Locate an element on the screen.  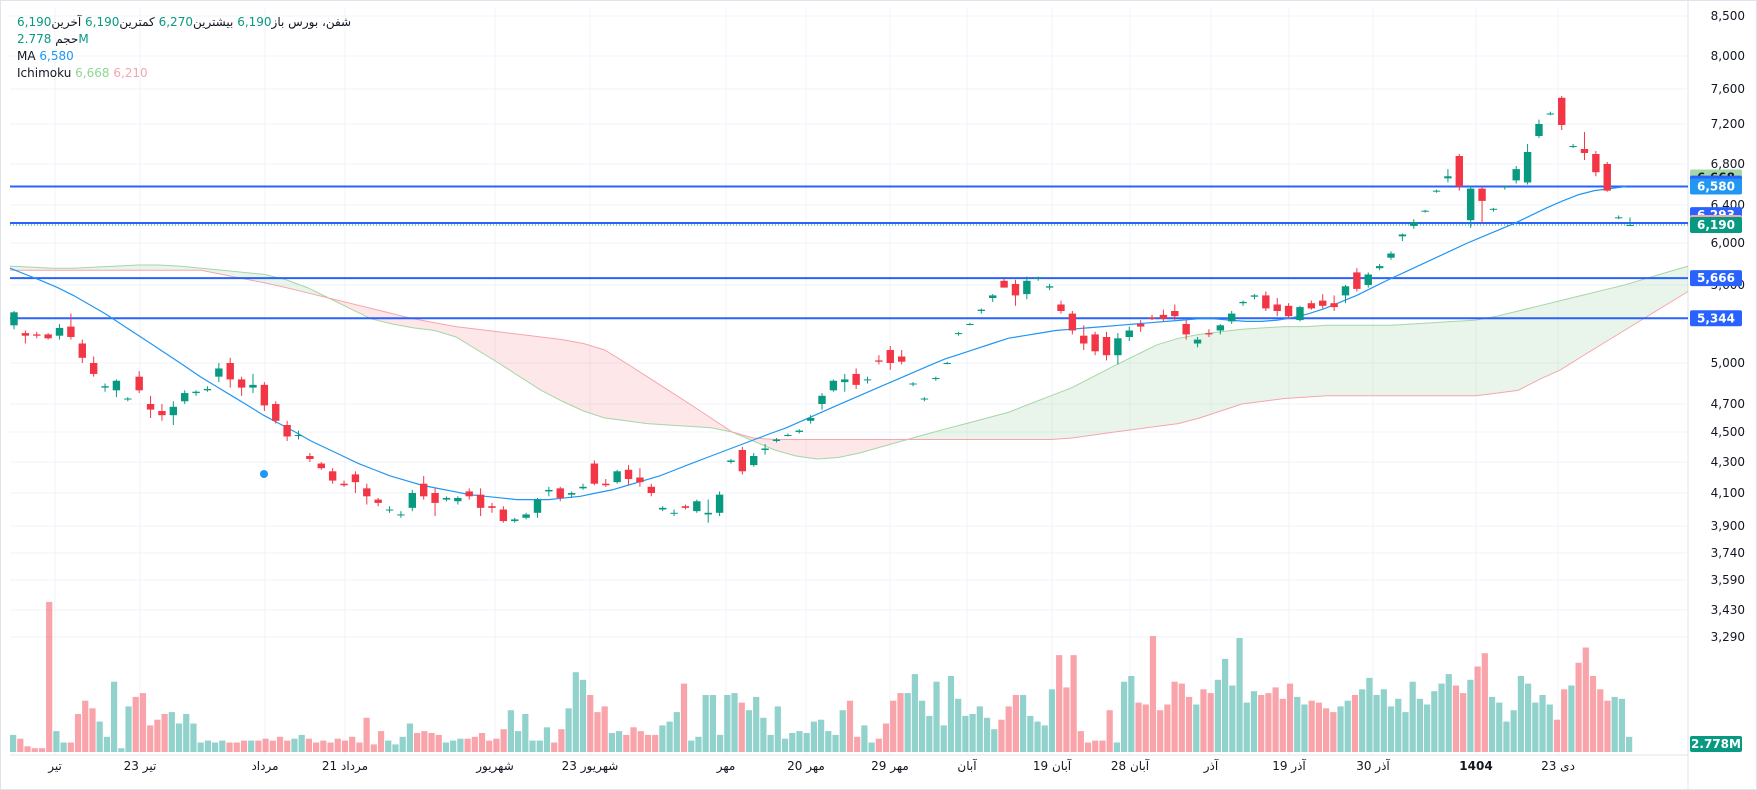
x-tick-label: 21 مرداد is located at coordinates (345, 766).